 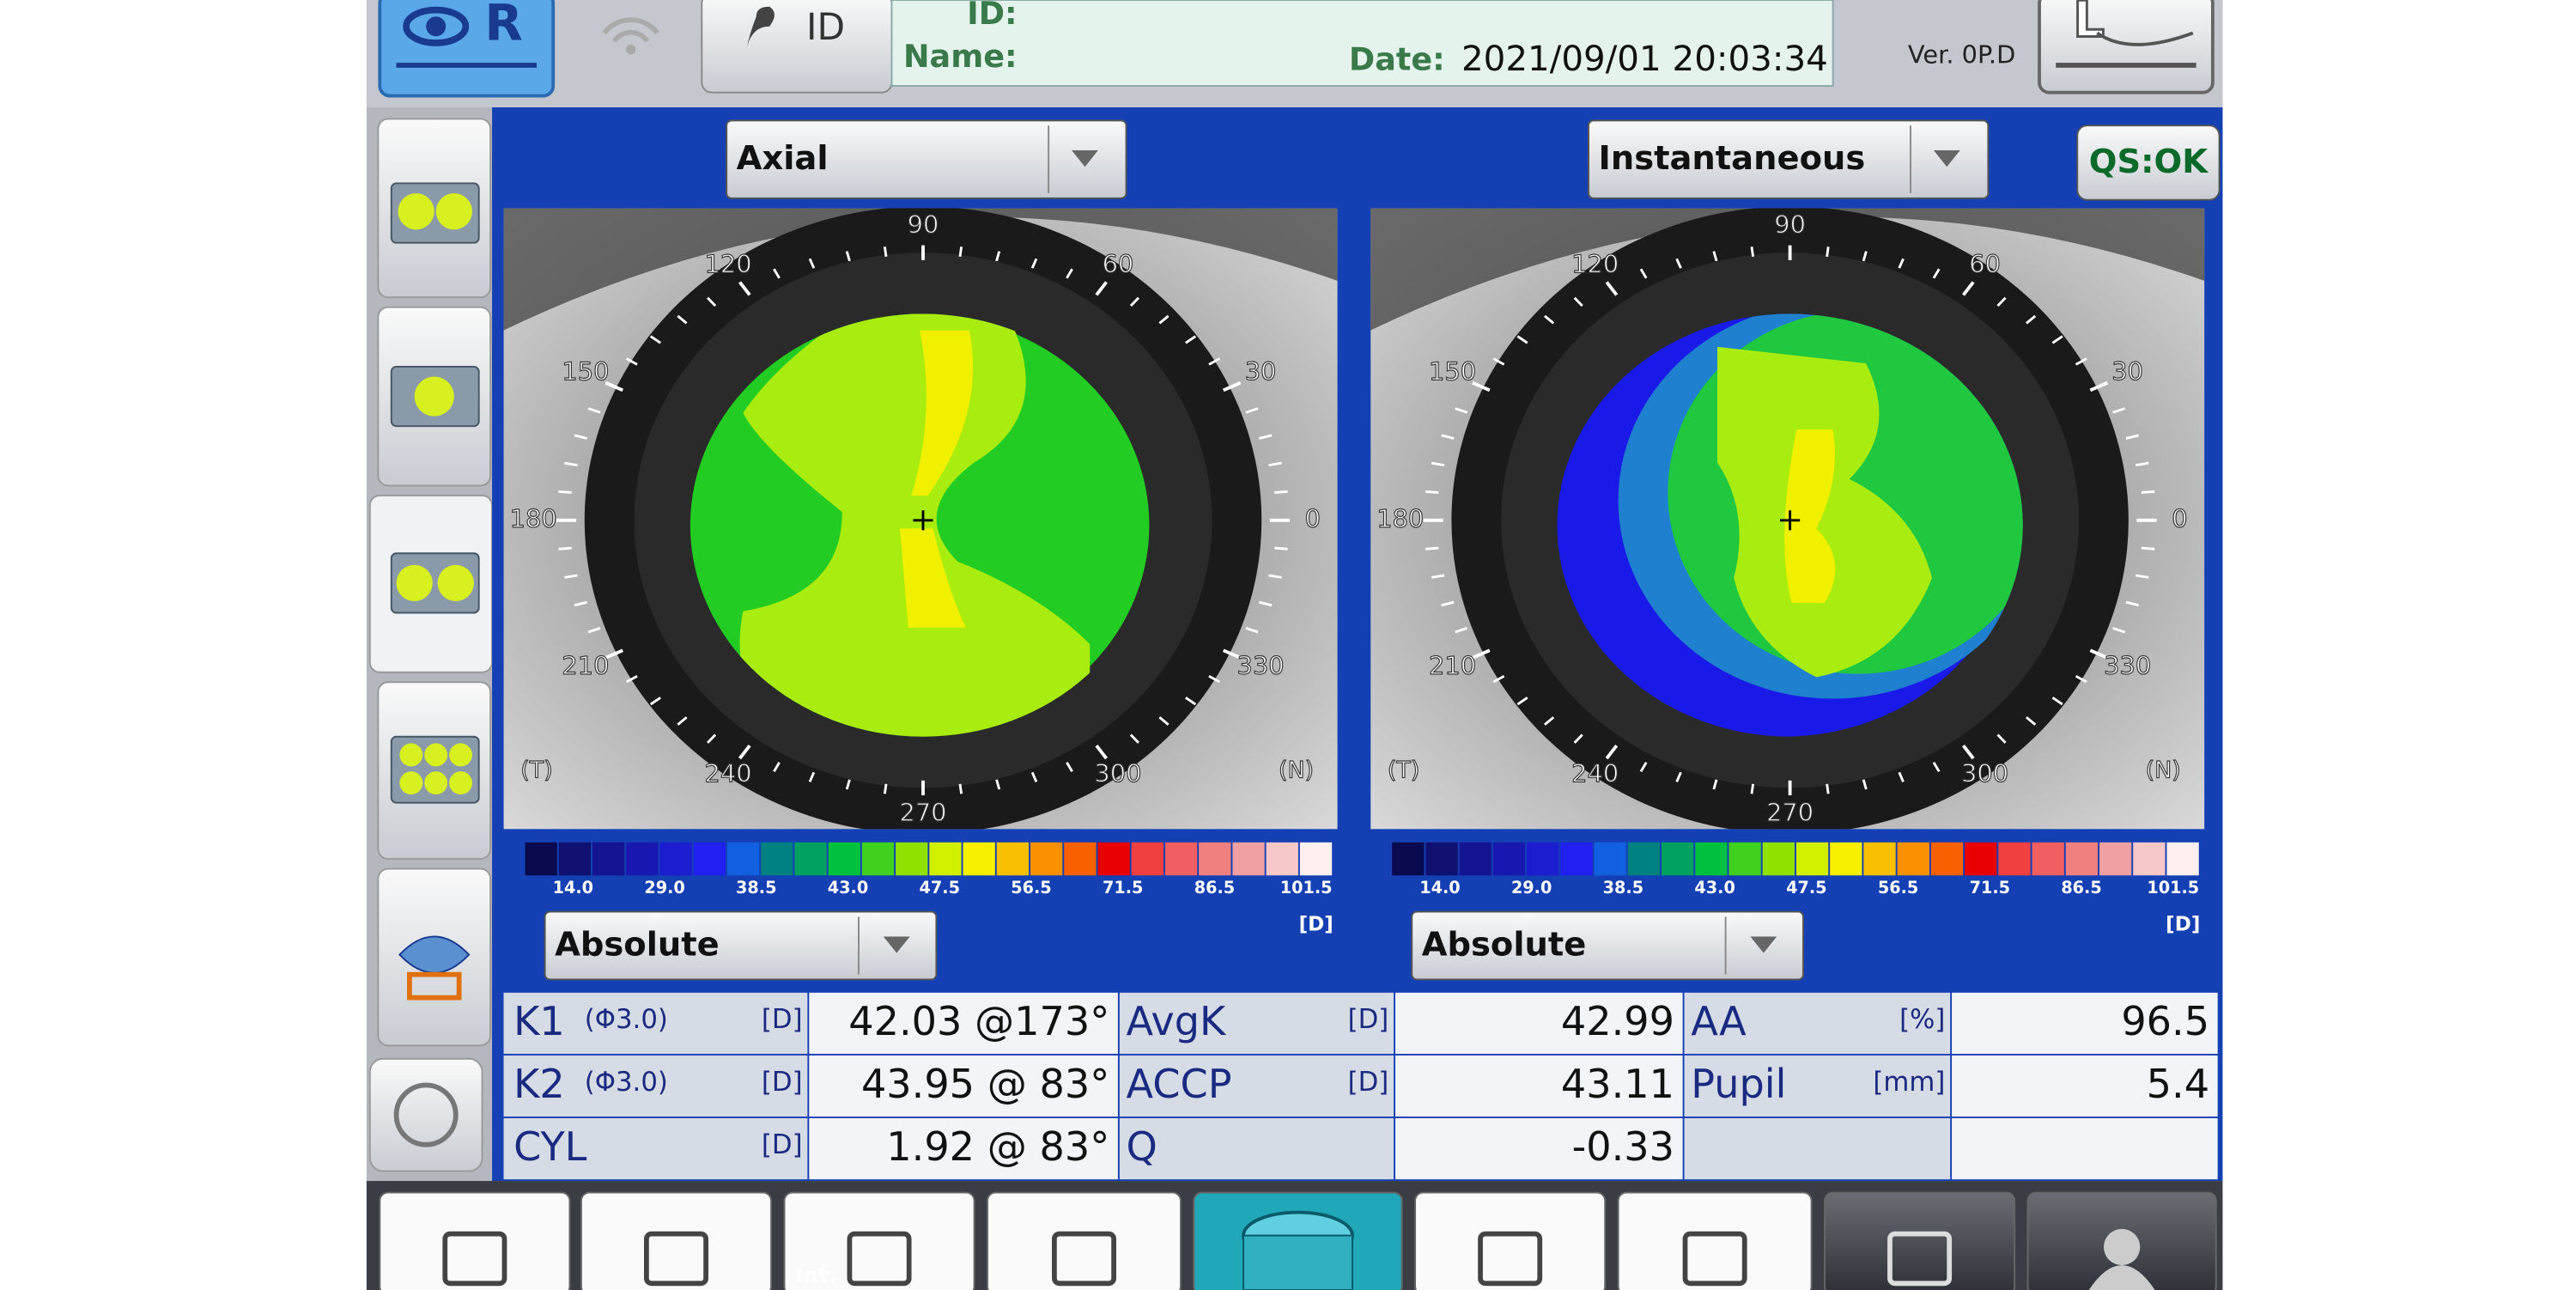 What do you see at coordinates (434, 986) in the screenshot?
I see `icon-stand` at bounding box center [434, 986].